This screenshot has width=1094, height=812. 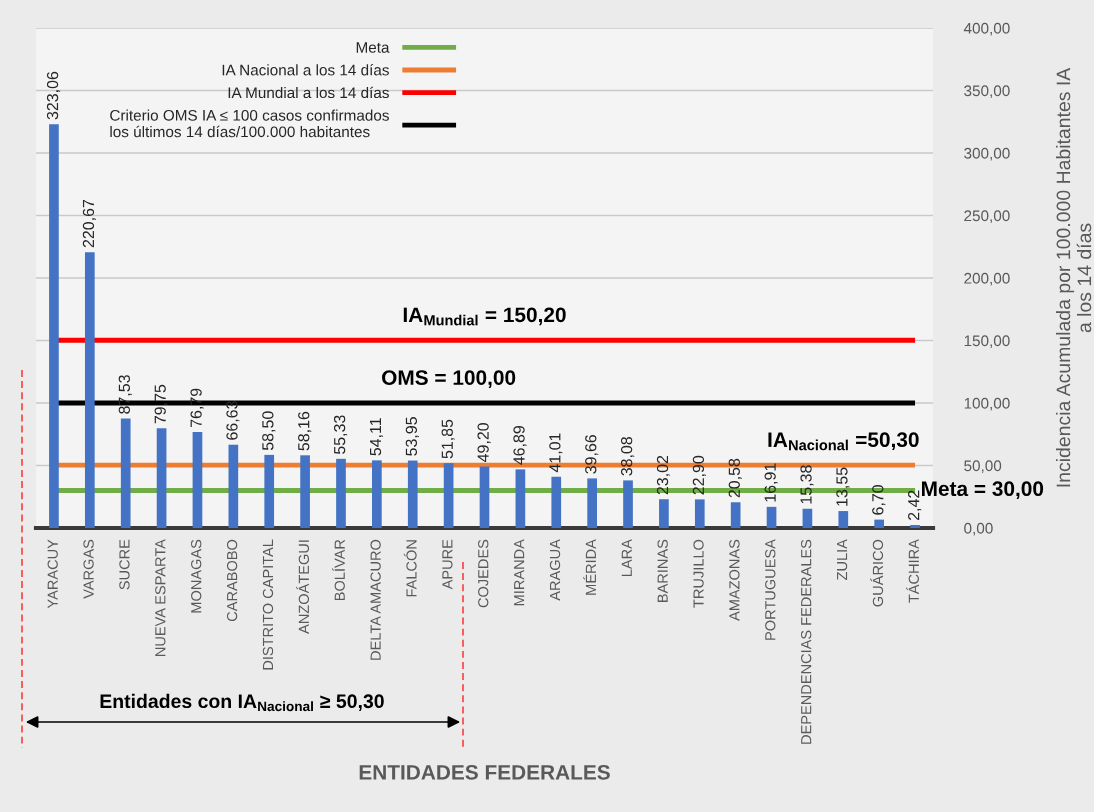 What do you see at coordinates (52, 574) in the screenshot?
I see `x-tick-label: YARACUY` at bounding box center [52, 574].